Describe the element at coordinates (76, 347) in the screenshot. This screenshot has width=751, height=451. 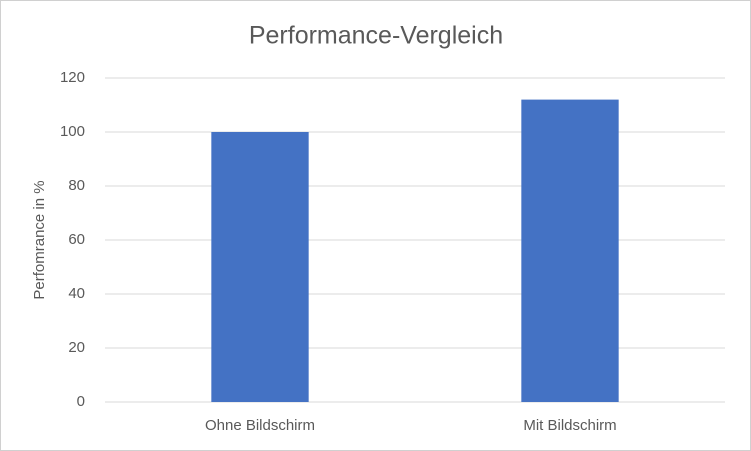
I see `y-tick-label: 20` at that location.